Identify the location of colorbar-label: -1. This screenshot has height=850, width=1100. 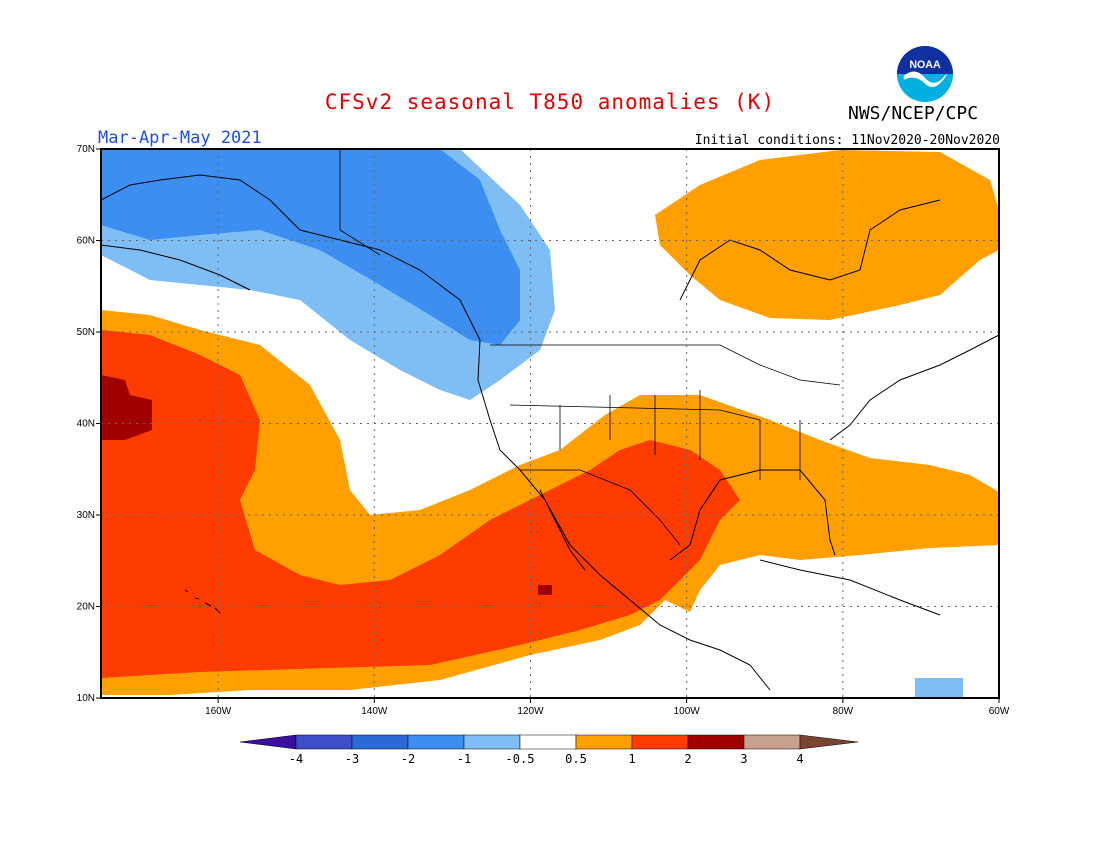
(464, 759).